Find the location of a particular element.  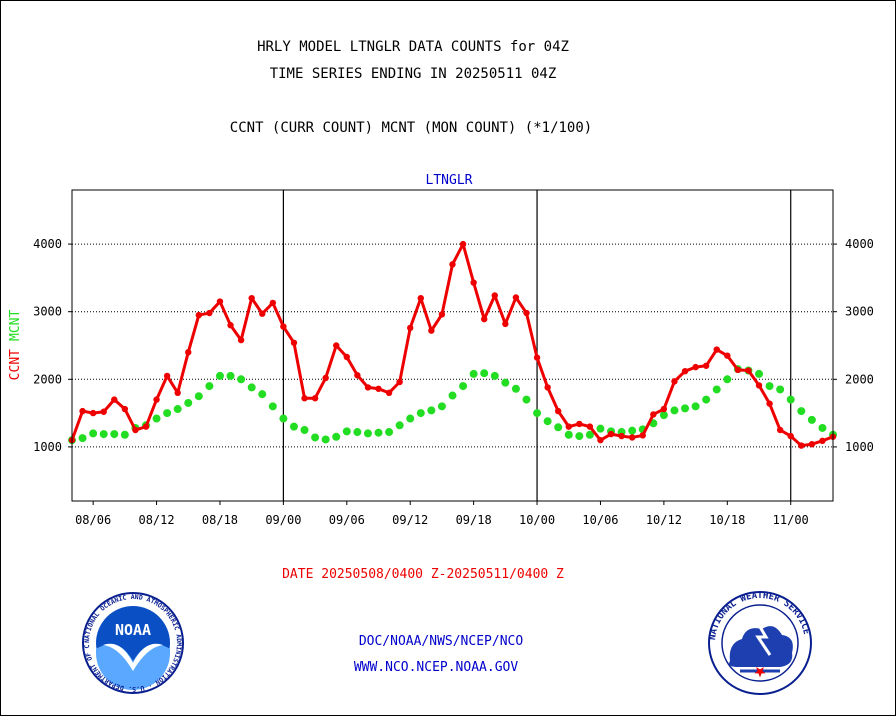

x-tick-label: 08/06 is located at coordinates (93, 520).